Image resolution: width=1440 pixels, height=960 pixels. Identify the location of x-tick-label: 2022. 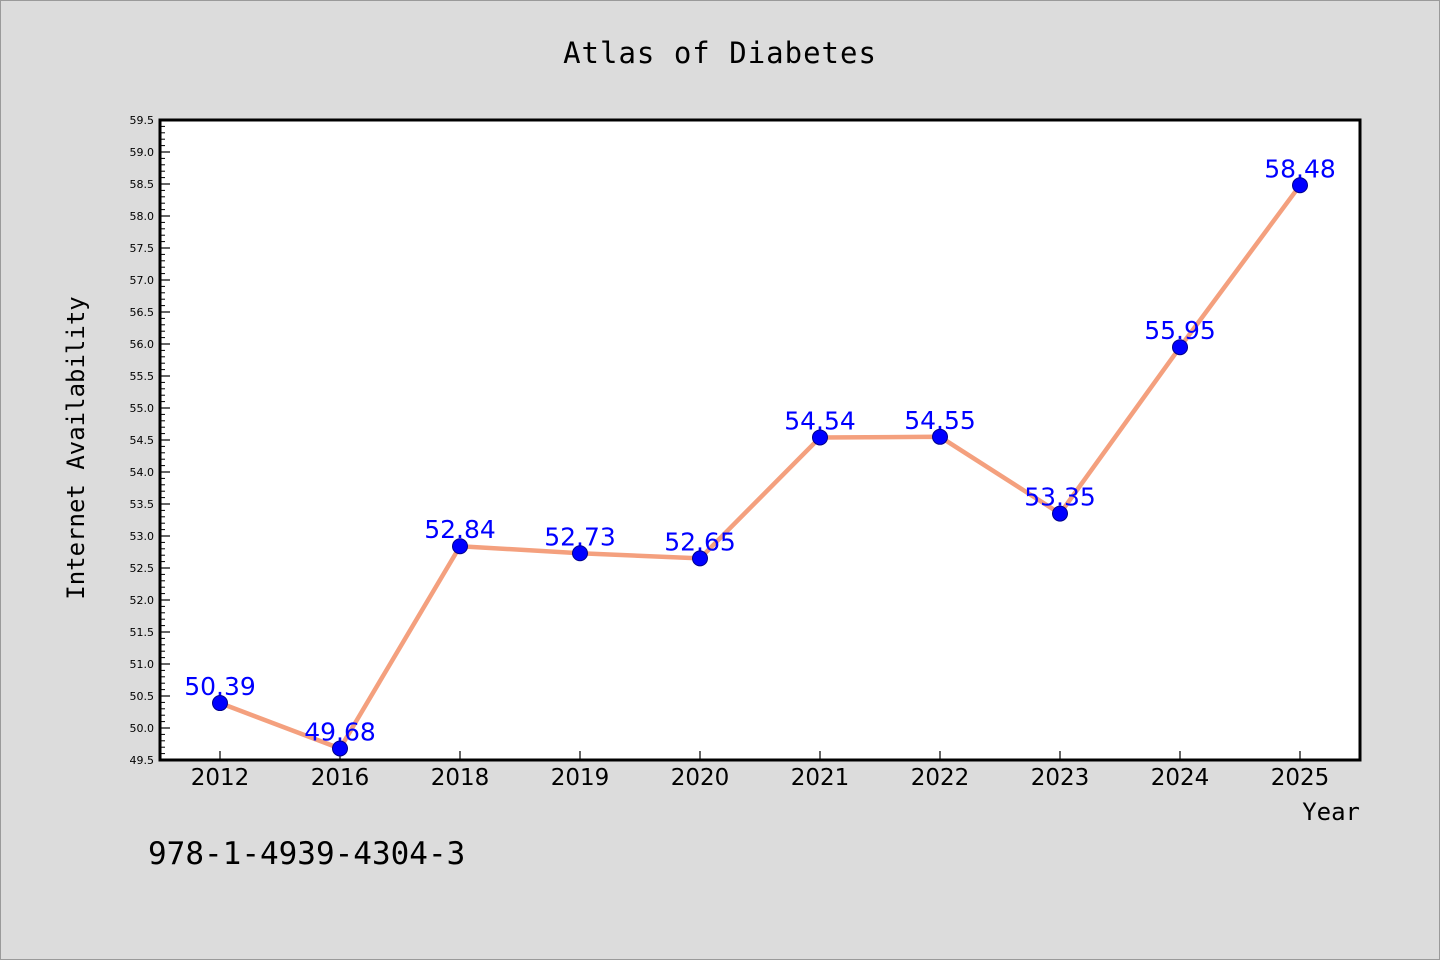
(940, 778).